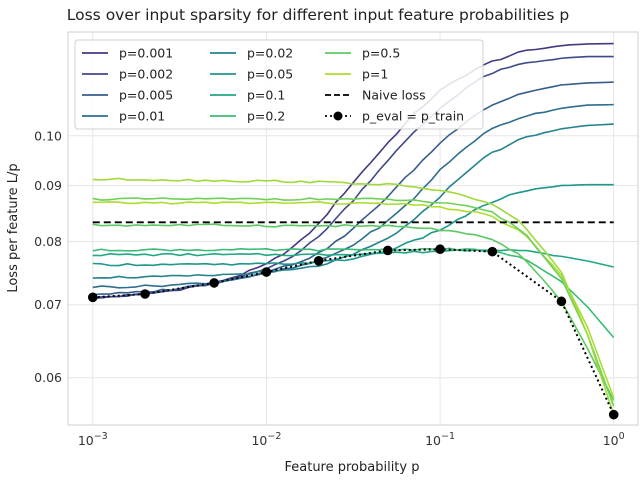 Image resolution: width=640 pixels, height=480 pixels. What do you see at coordinates (614, 439) in the screenshot?
I see `x-tick-label: 10⁰` at bounding box center [614, 439].